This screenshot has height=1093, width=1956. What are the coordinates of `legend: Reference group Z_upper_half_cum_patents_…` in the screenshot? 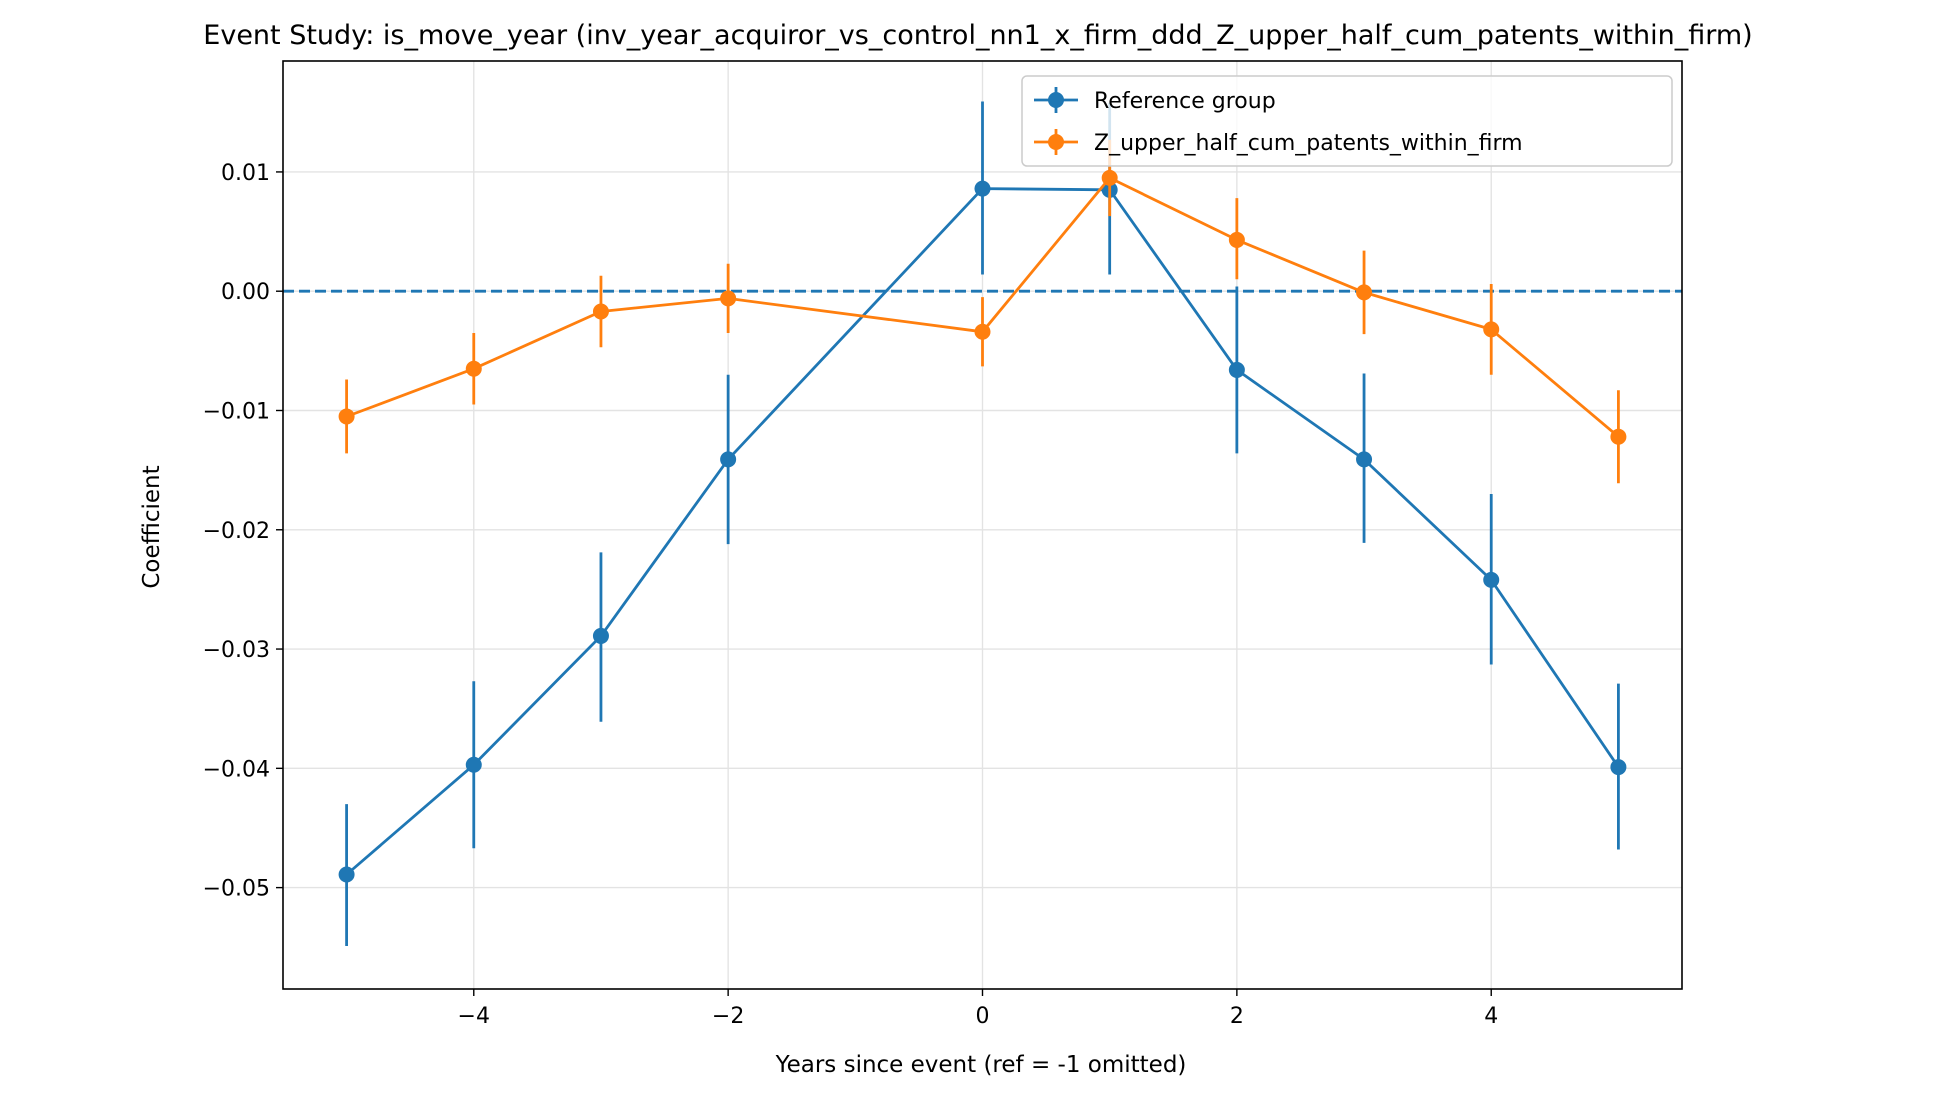 It's located at (1347, 121).